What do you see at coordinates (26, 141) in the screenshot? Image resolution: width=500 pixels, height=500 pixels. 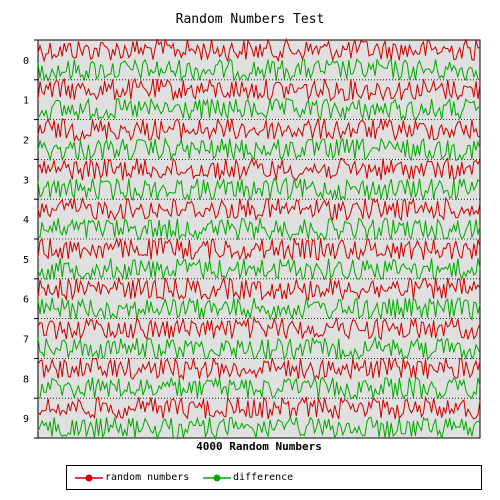 I see `y-tick-label: 2` at bounding box center [26, 141].